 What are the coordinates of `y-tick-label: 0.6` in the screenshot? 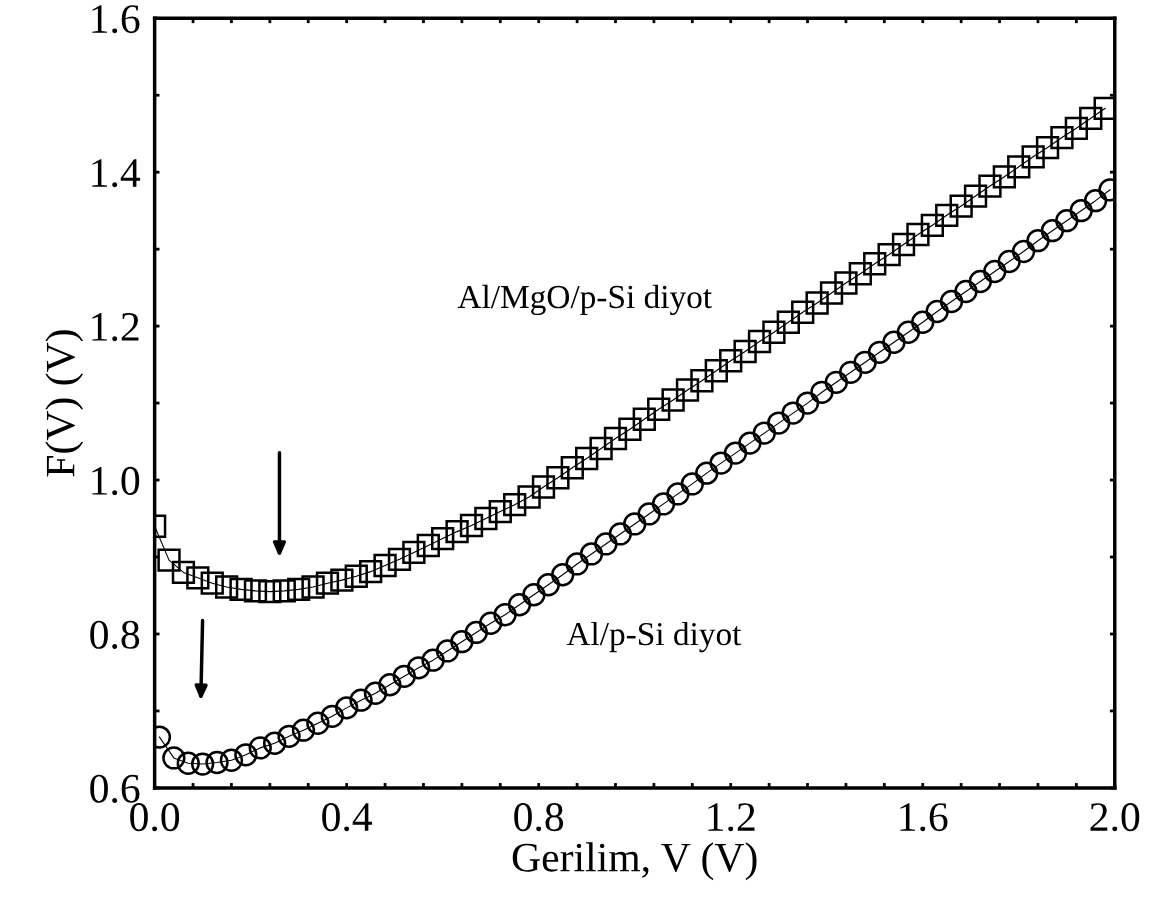 It's located at (115, 788).